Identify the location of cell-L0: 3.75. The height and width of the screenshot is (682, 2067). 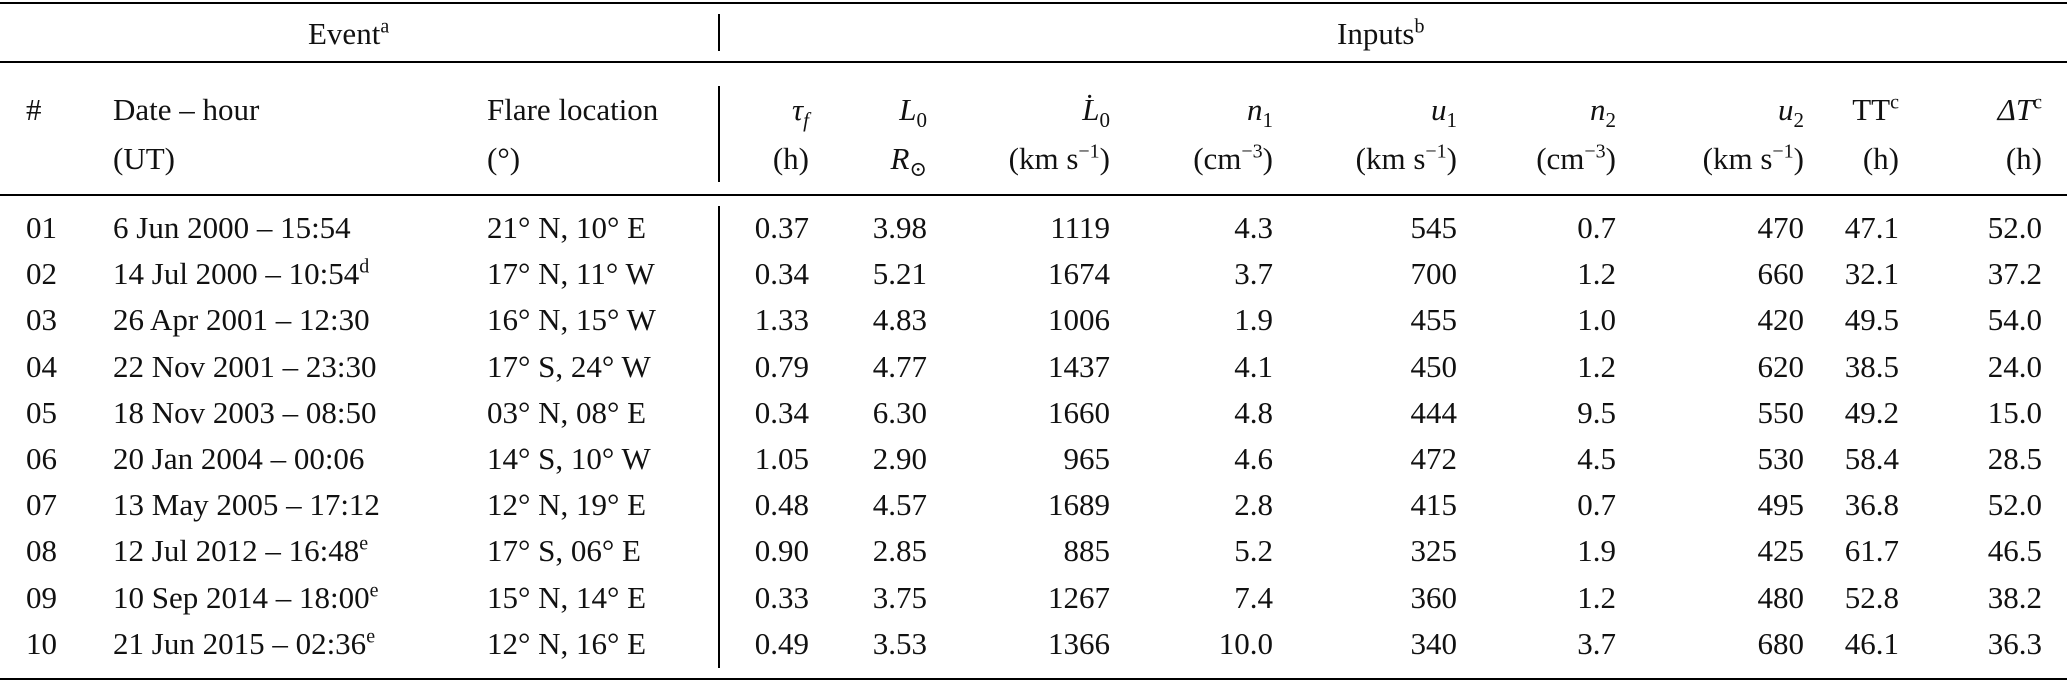
(900, 597).